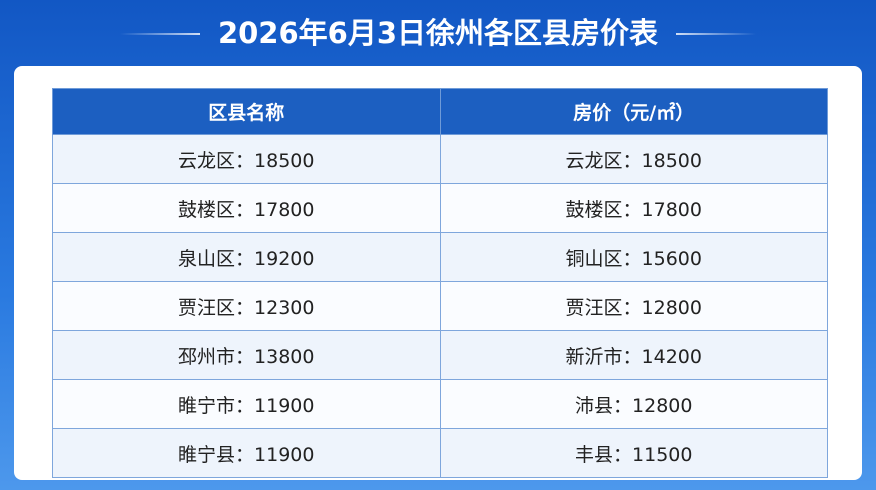 This screenshot has width=876, height=490. I want to click on column-header: 区县名称, so click(246, 111).